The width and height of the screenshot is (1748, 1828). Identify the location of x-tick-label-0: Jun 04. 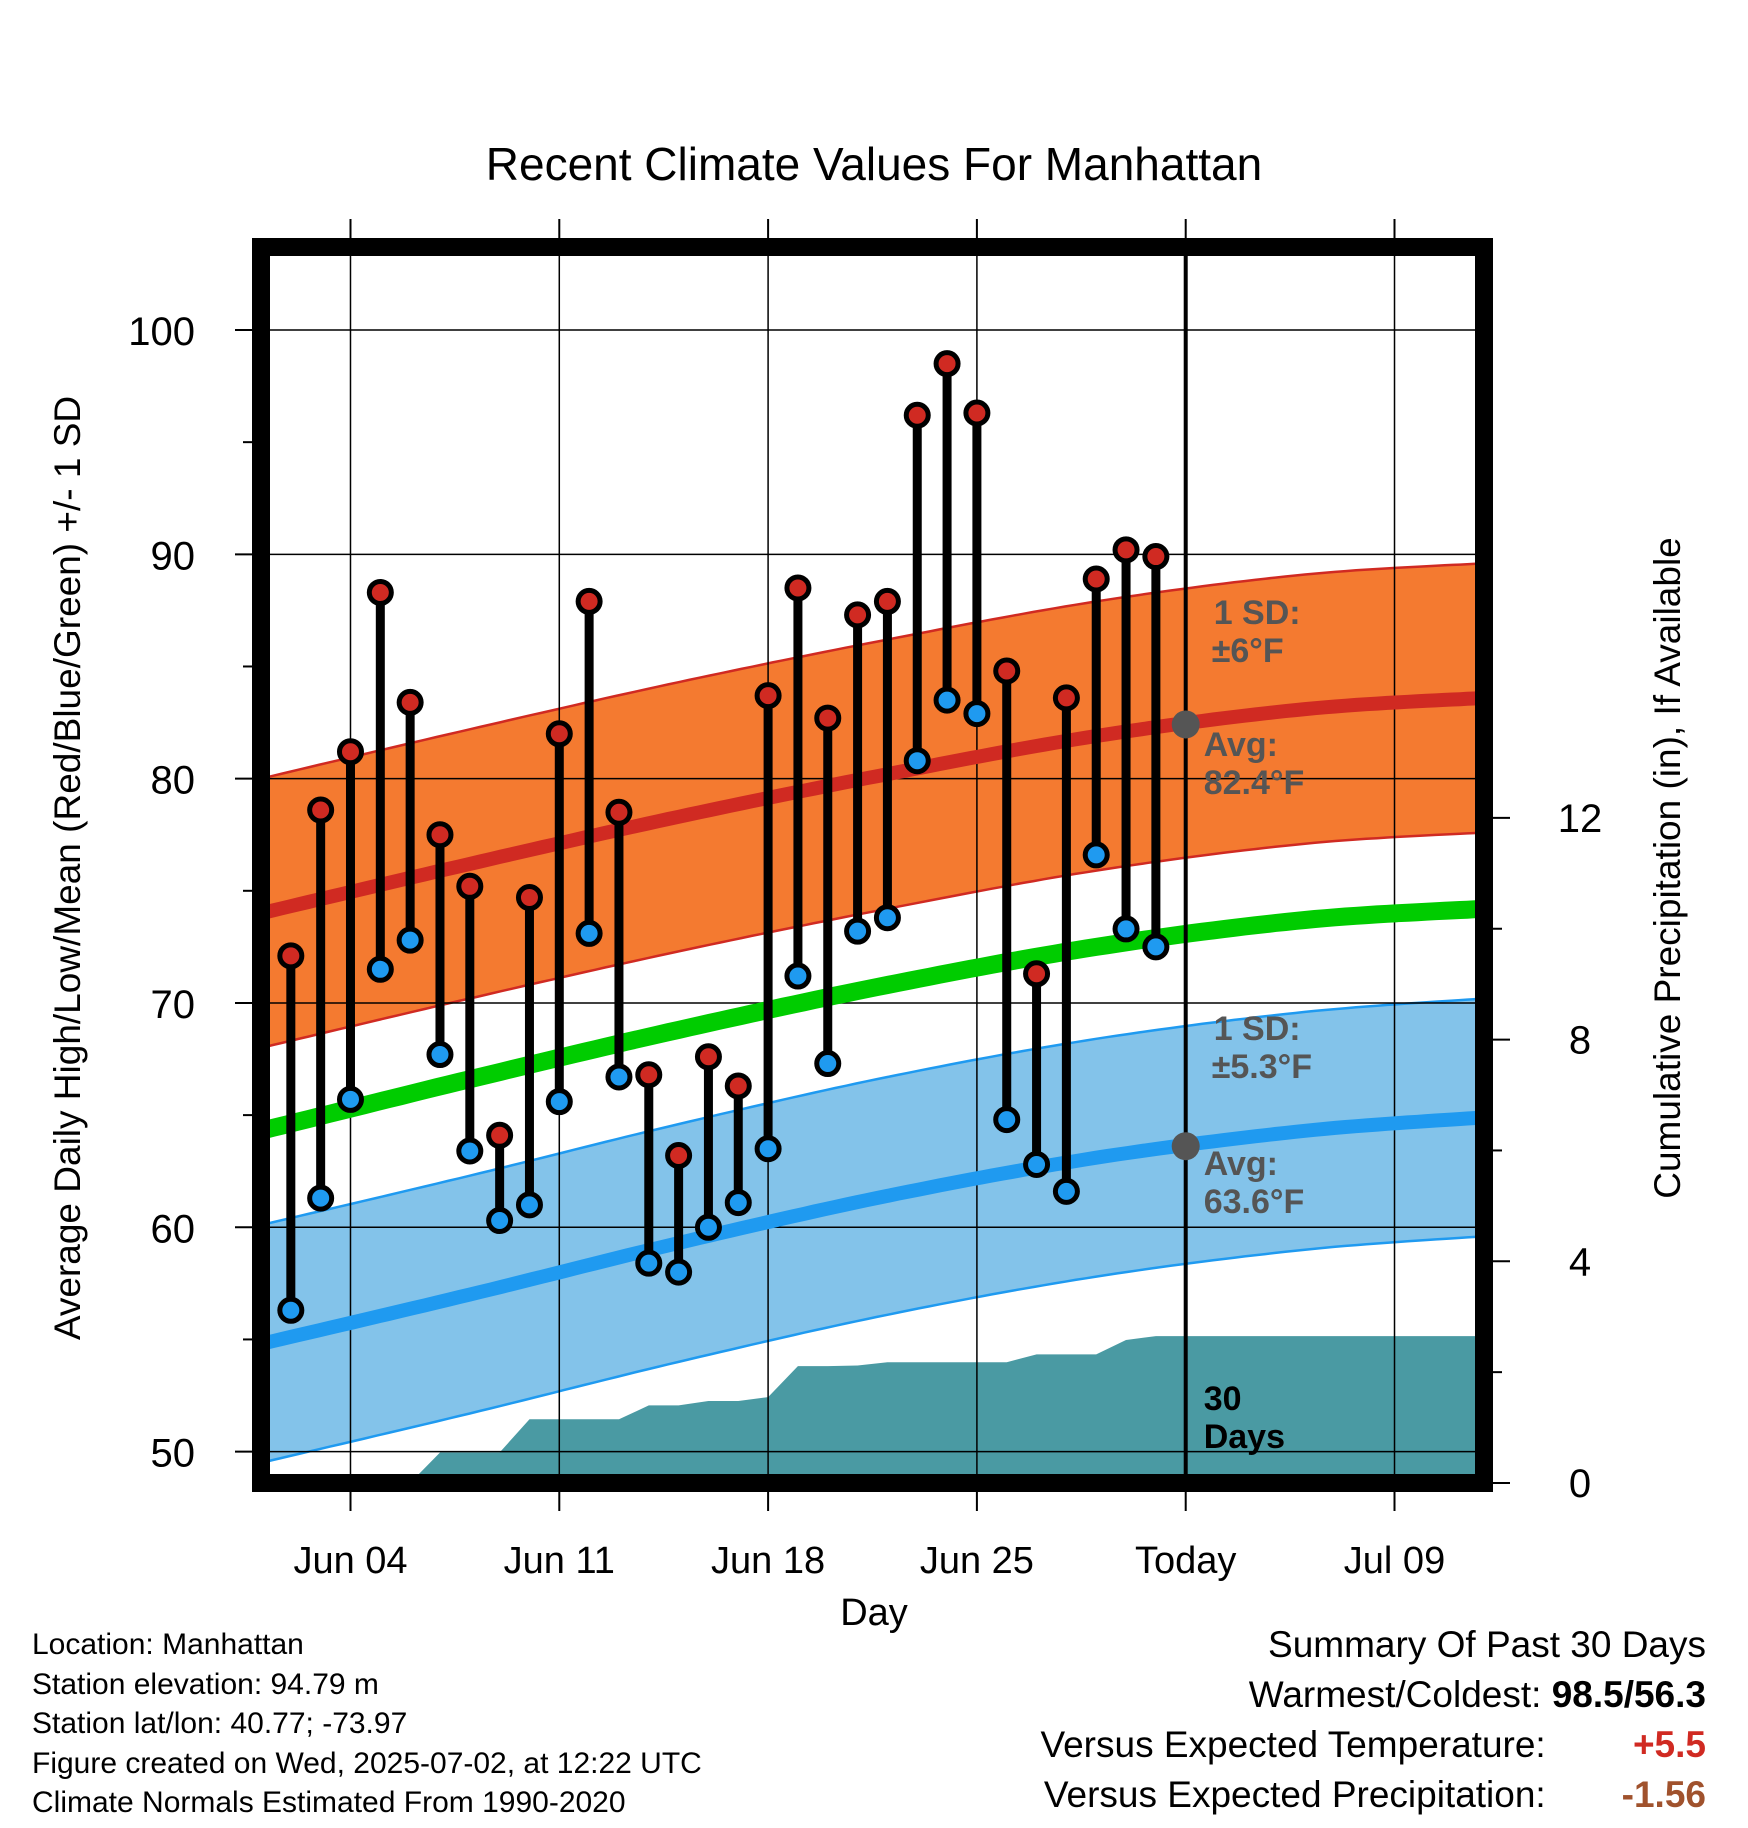
(350, 1561).